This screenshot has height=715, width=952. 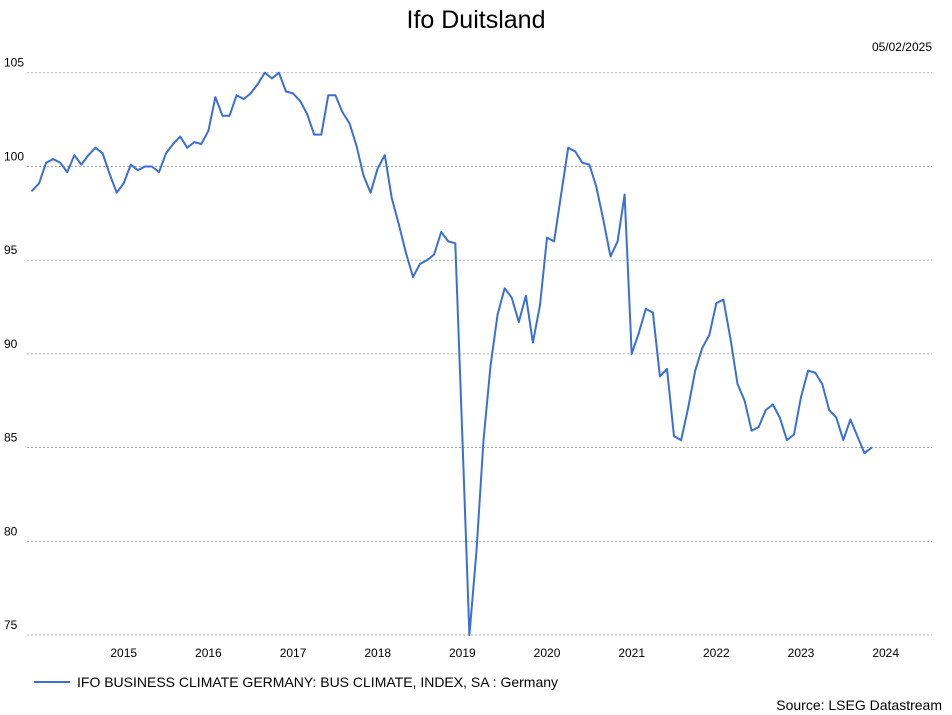 I want to click on y-tick-label: 85, so click(x=11, y=438).